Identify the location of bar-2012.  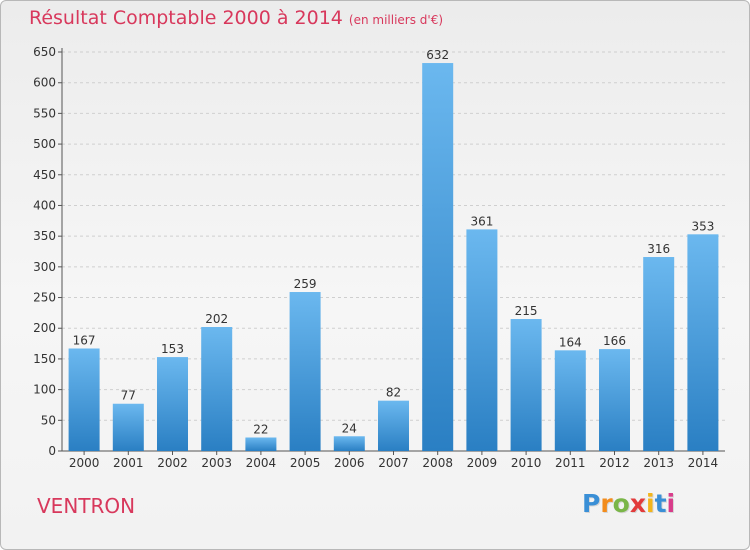
(614, 400).